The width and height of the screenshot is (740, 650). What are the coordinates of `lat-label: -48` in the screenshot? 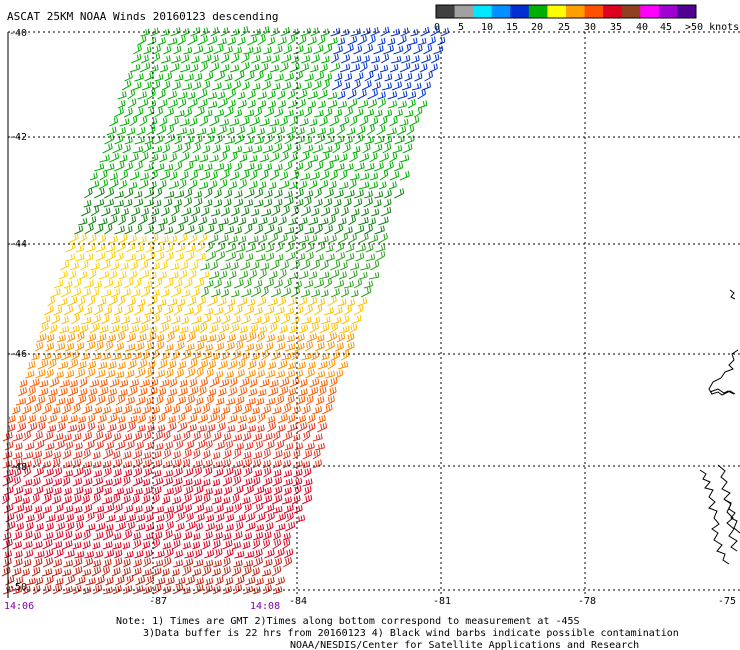 It's located at (18, 467).